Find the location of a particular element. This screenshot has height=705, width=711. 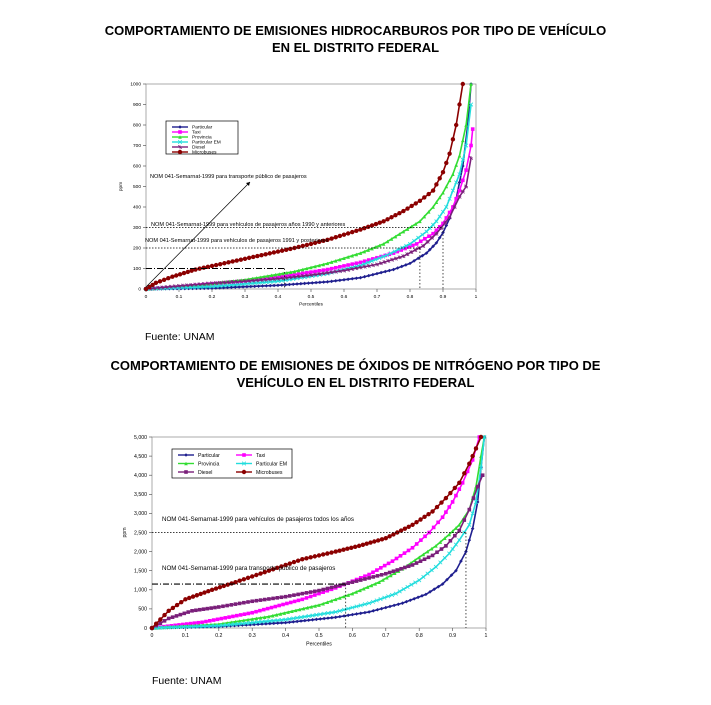

x-tick-label: 0.9 is located at coordinates (443, 297).